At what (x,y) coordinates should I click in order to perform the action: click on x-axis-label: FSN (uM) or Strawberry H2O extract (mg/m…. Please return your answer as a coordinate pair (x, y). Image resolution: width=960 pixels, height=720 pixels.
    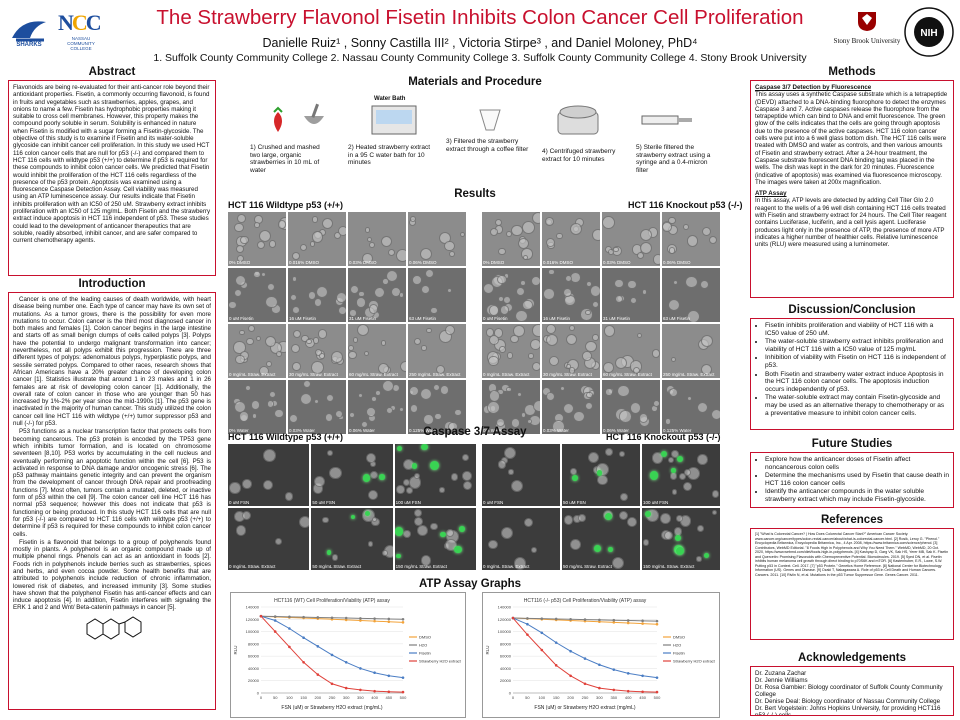
    Looking at the image, I should click on (331, 708).